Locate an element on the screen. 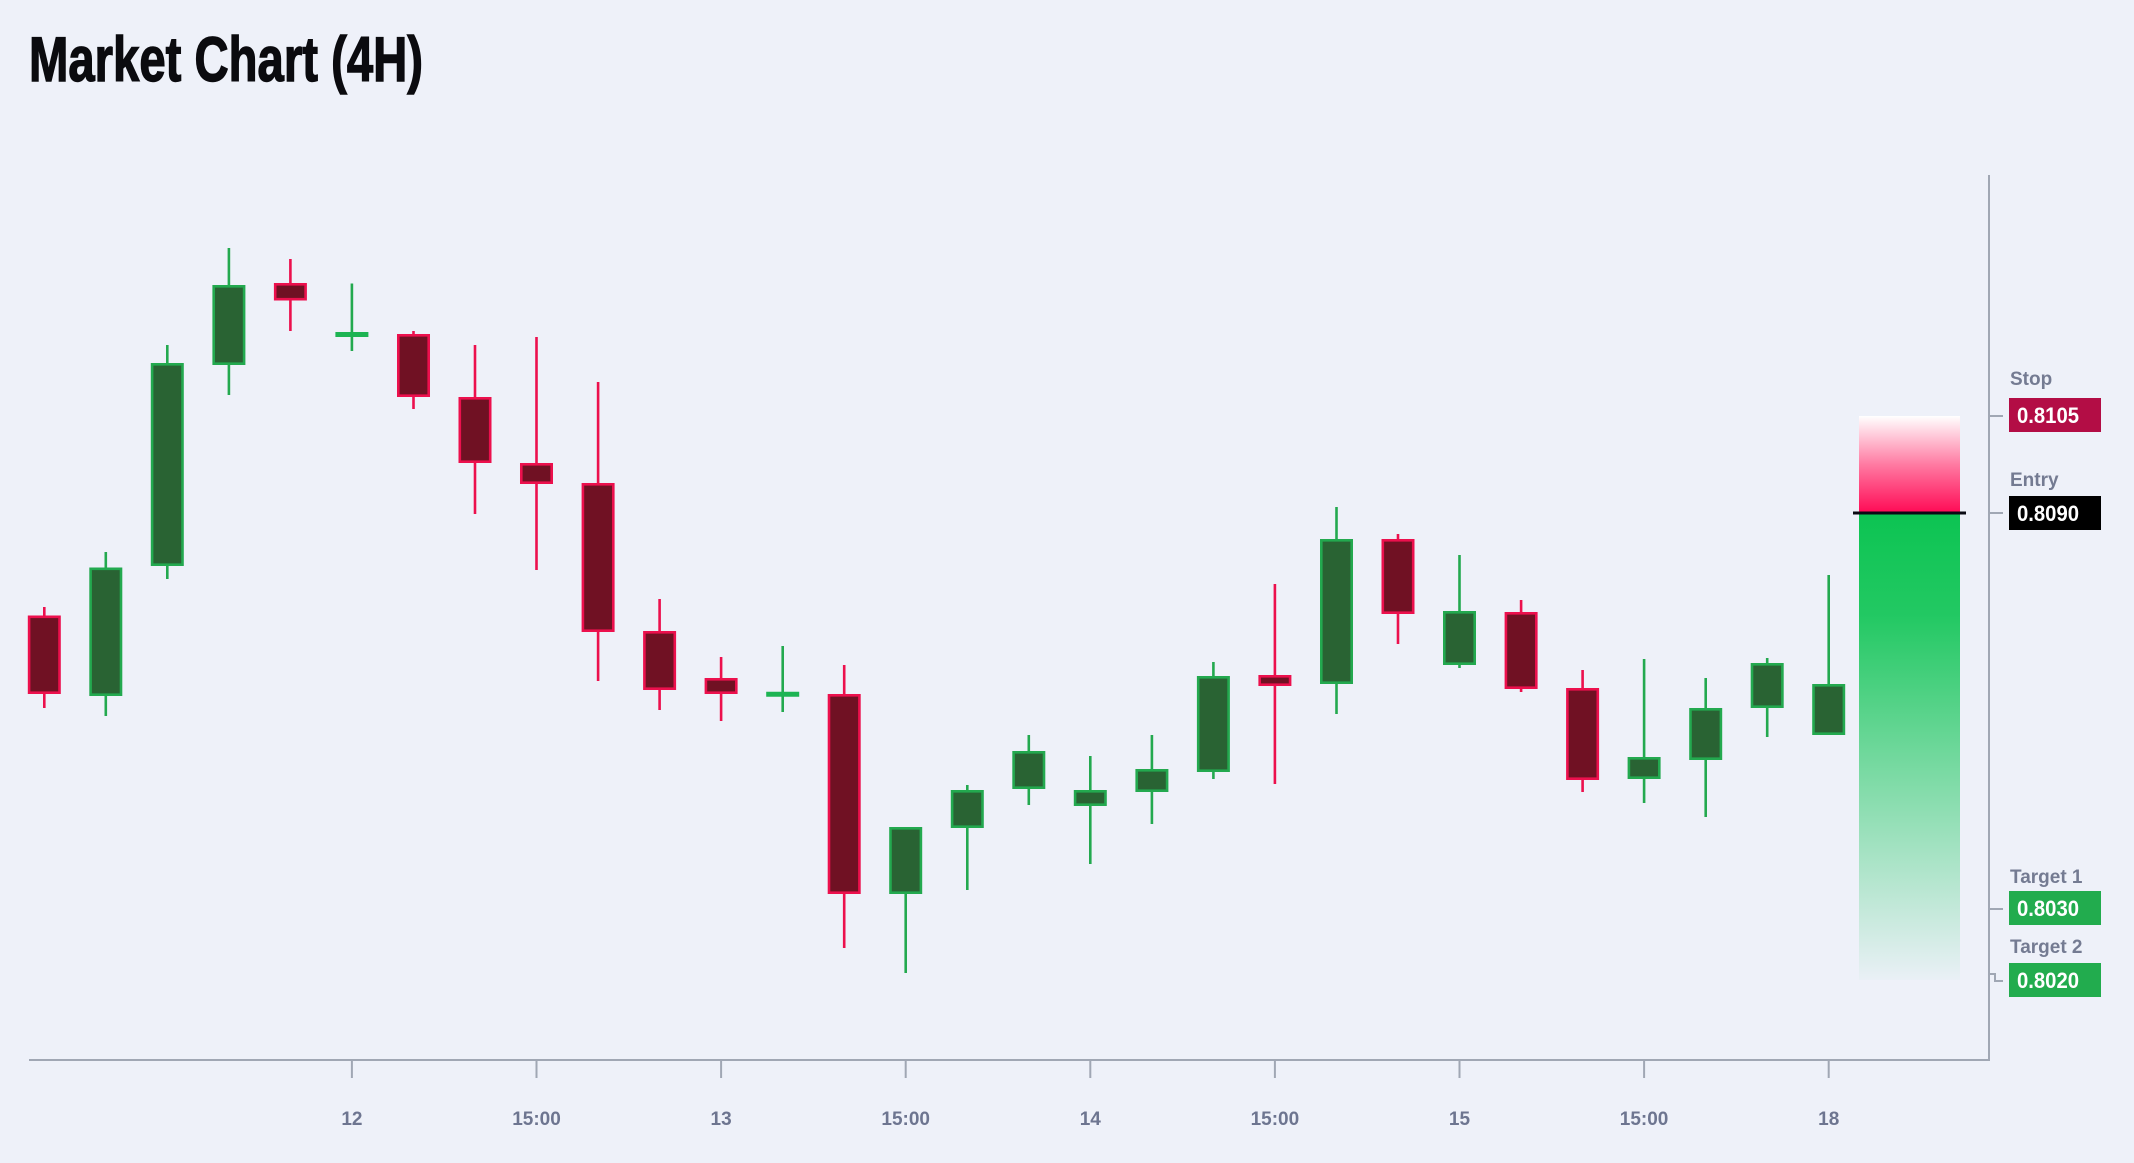 Image resolution: width=2134 pixels, height=1163 pixels. svg-text: Market Chart (4H) is located at coordinates (226, 60).